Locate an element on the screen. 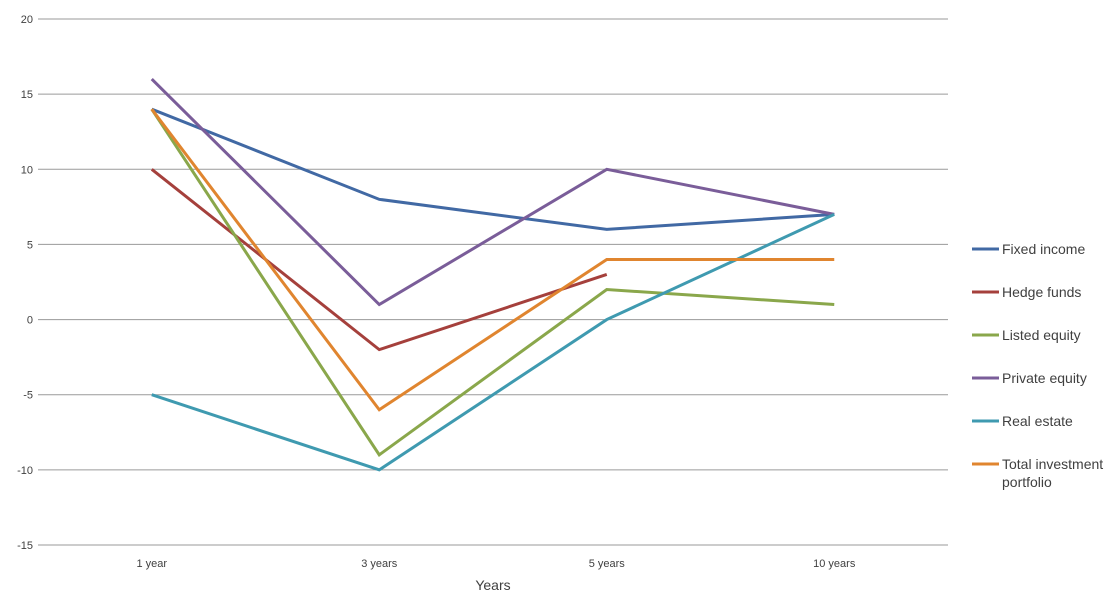 This screenshot has height=591, width=1117. x-tick-label: 5 years is located at coordinates (607, 564).